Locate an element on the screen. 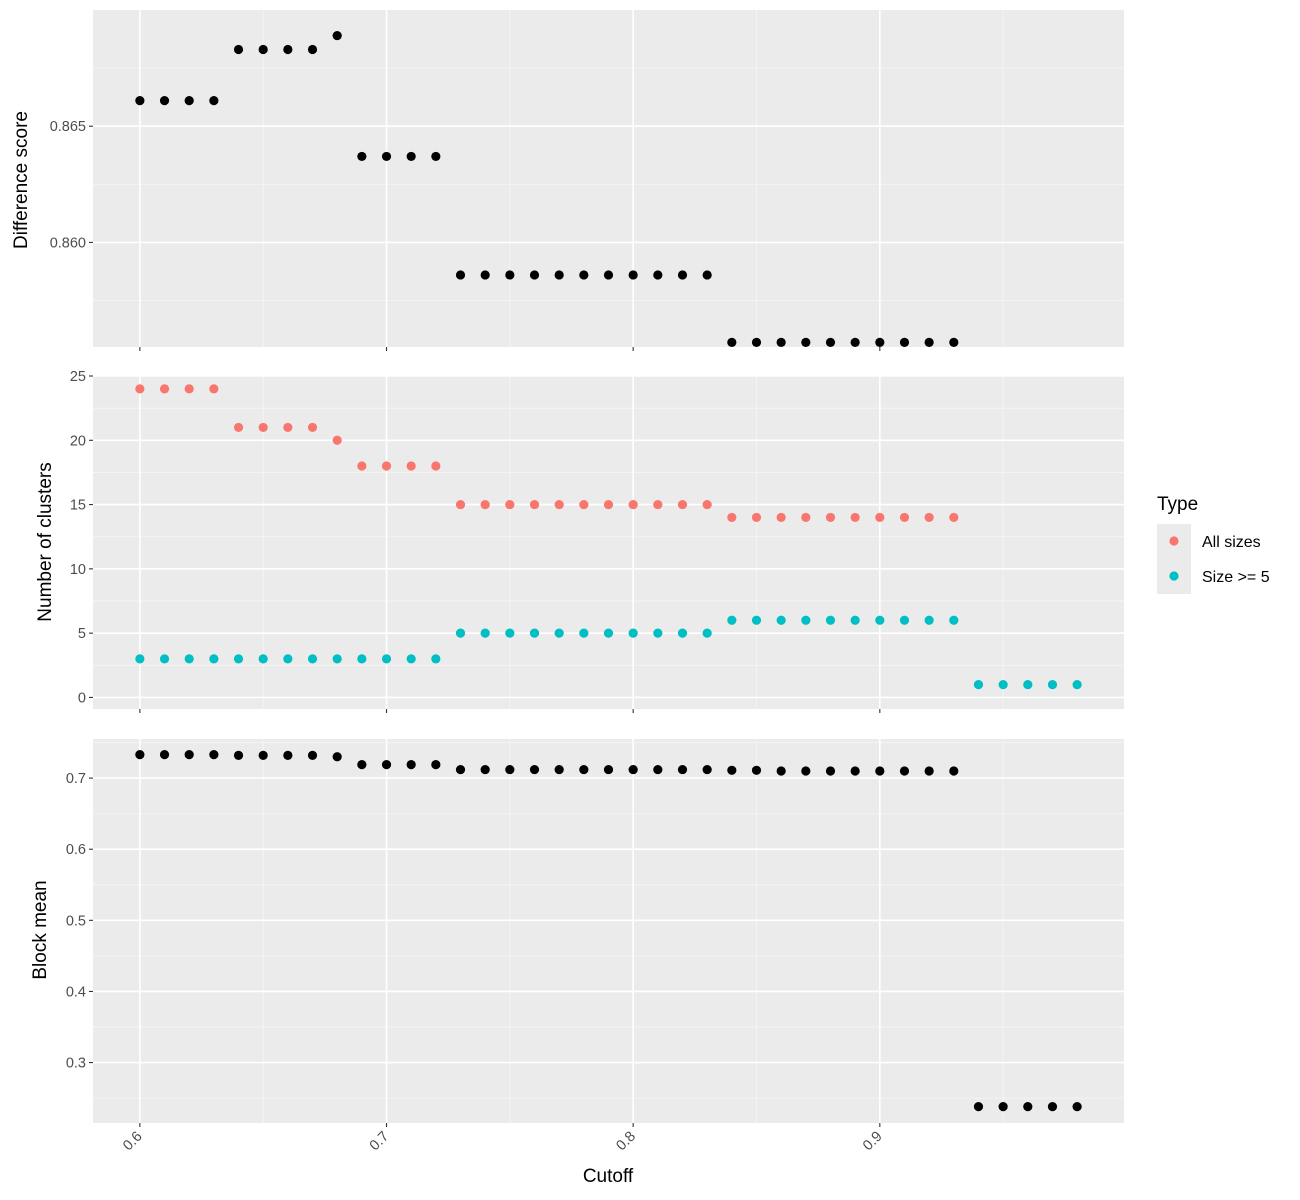  legend: Type All sizes Size >= 5 is located at coordinates (1213, 544).